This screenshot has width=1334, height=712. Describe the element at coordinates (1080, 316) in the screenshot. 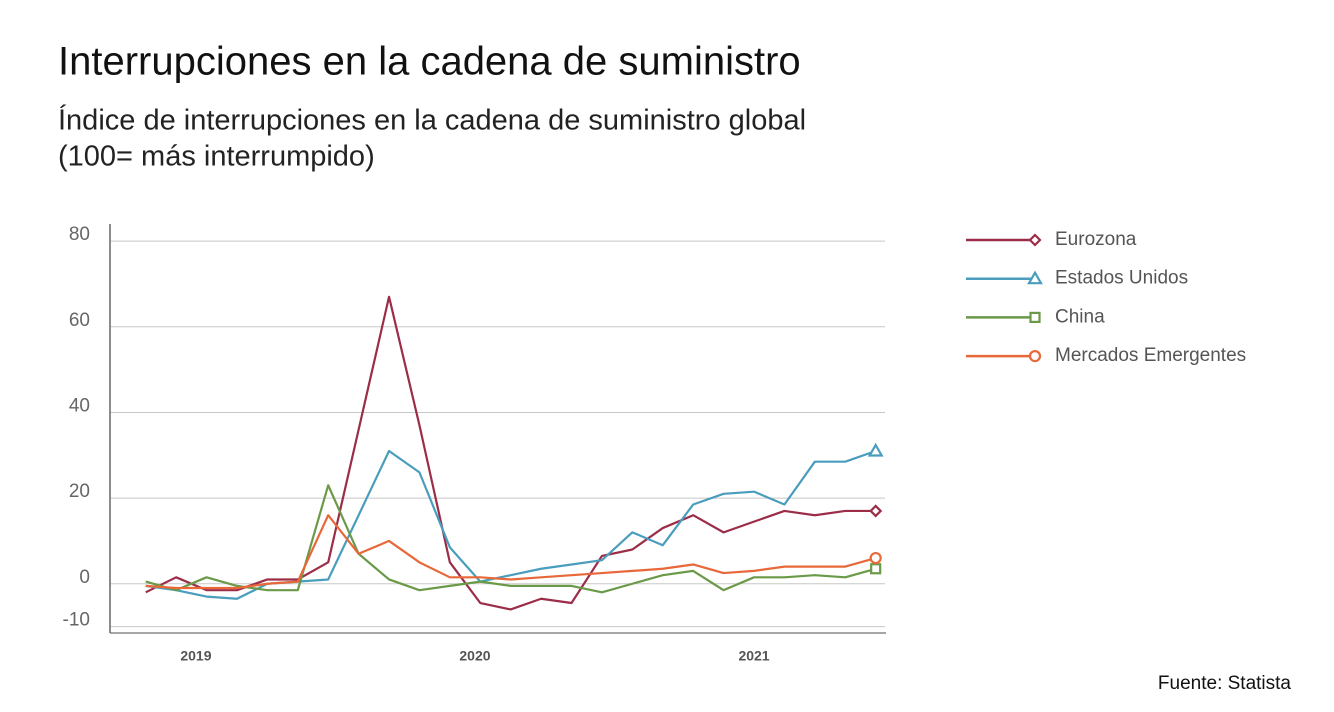

I see `legend-label: China` at that location.